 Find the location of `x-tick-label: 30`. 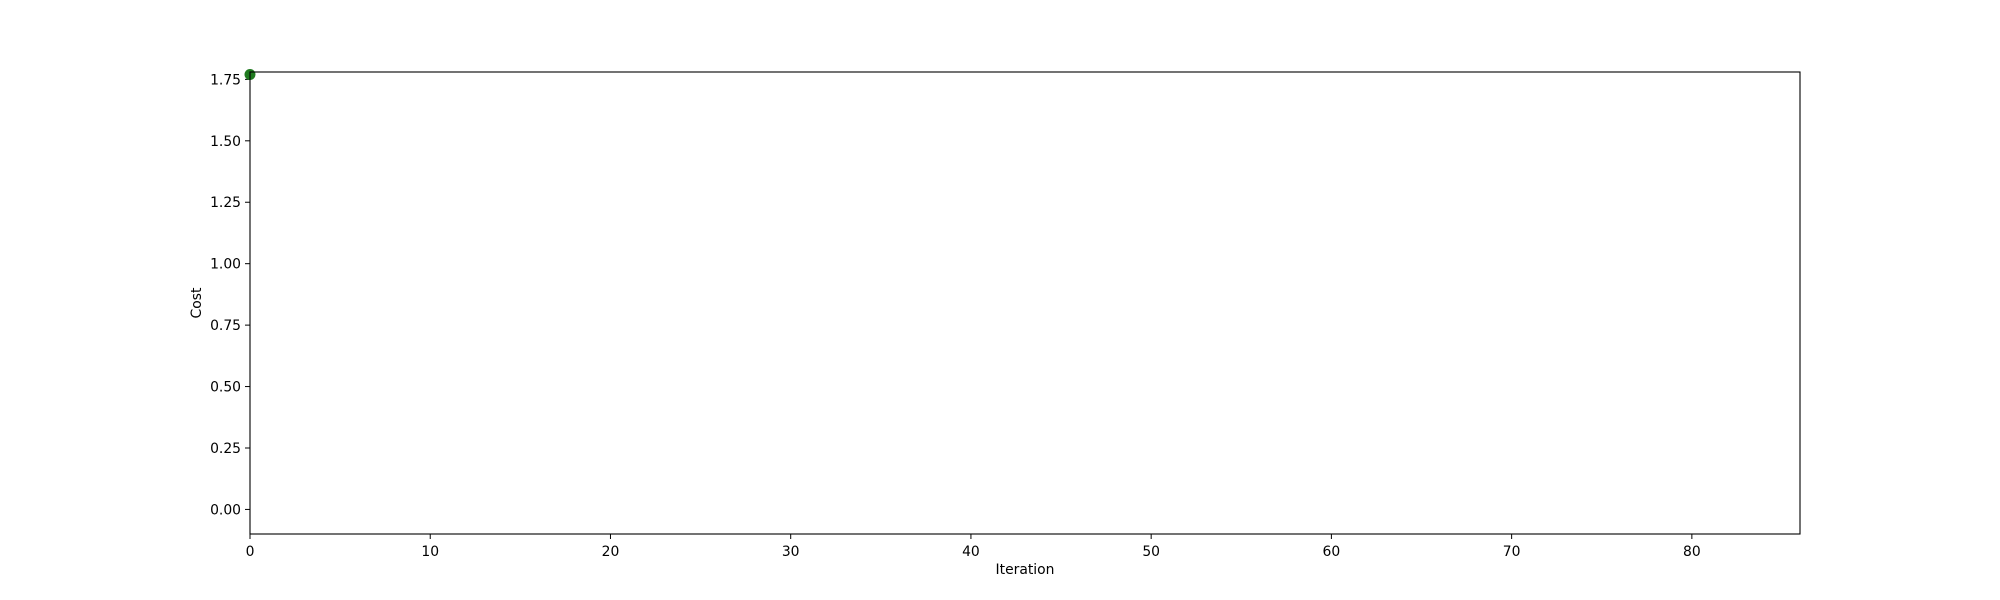

x-tick-label: 30 is located at coordinates (791, 552).